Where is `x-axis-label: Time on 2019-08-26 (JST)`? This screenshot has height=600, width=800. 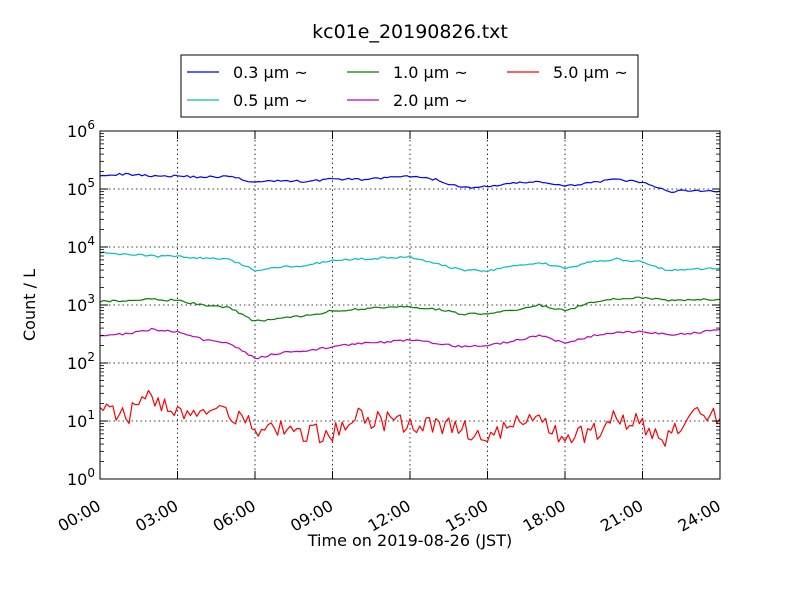 x-axis-label: Time on 2019-08-26 (JST) is located at coordinates (409, 540).